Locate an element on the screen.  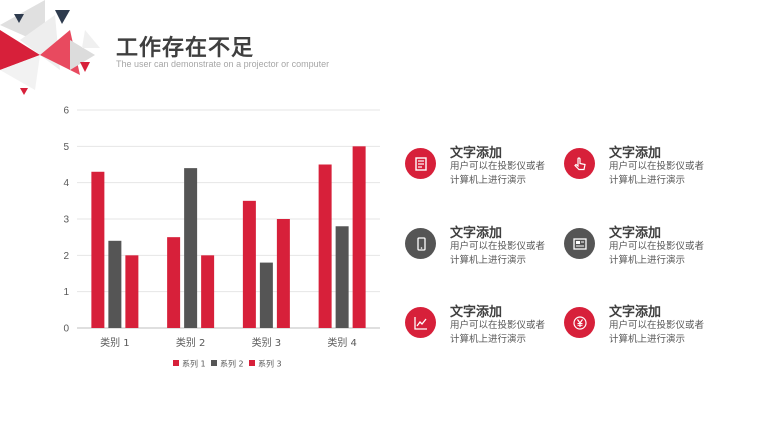
x-tick-label: 类别 4 is located at coordinates (342, 342).